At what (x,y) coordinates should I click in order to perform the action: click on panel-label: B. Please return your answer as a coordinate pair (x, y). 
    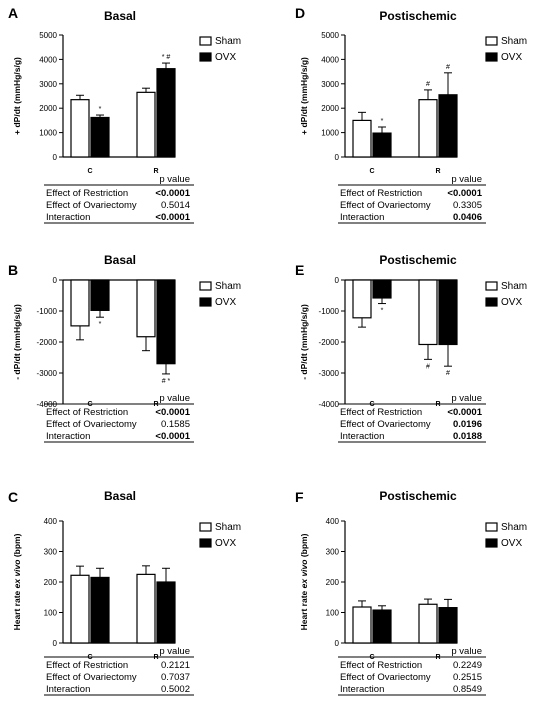
    Looking at the image, I should click on (13, 270).